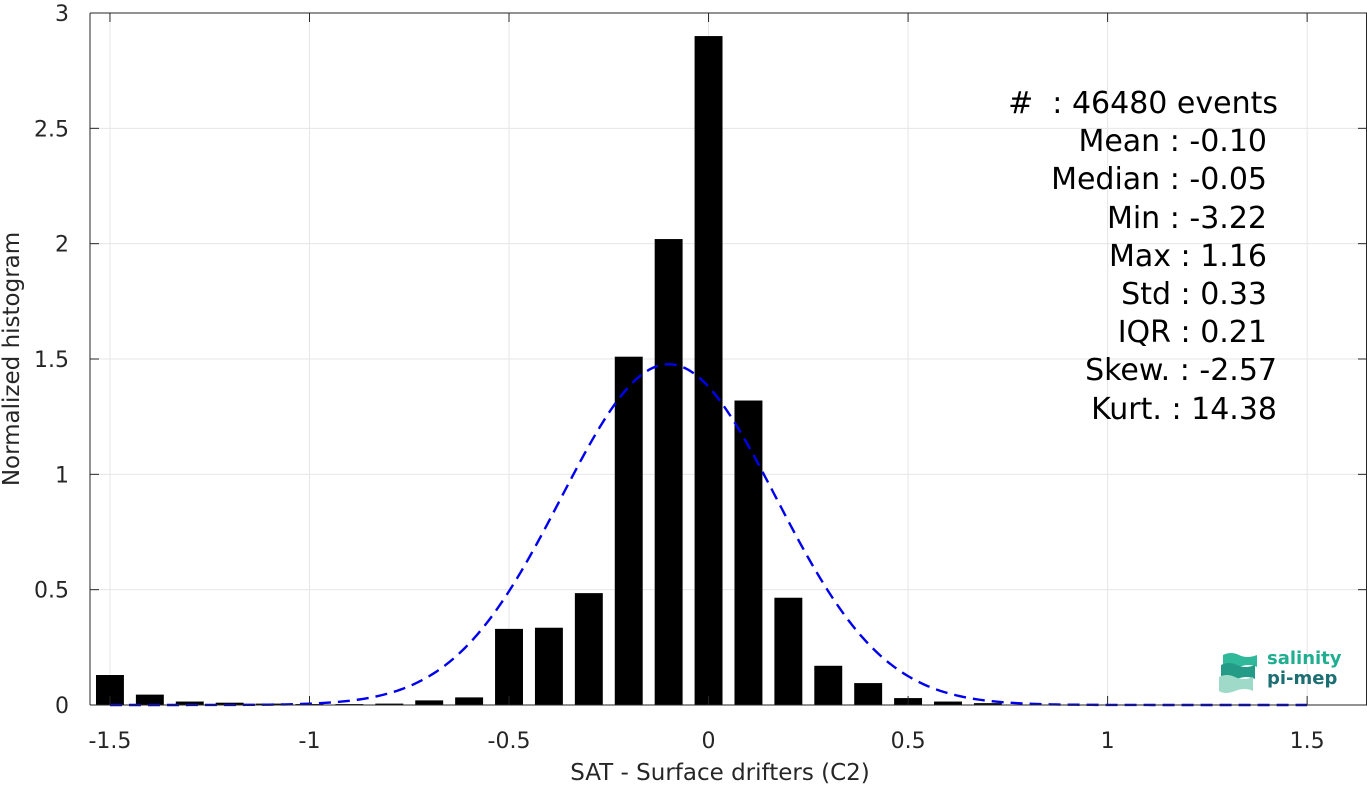 The width and height of the screenshot is (1367, 785). Describe the element at coordinates (62, 475) in the screenshot. I see `y-tick-label: 1` at that location.